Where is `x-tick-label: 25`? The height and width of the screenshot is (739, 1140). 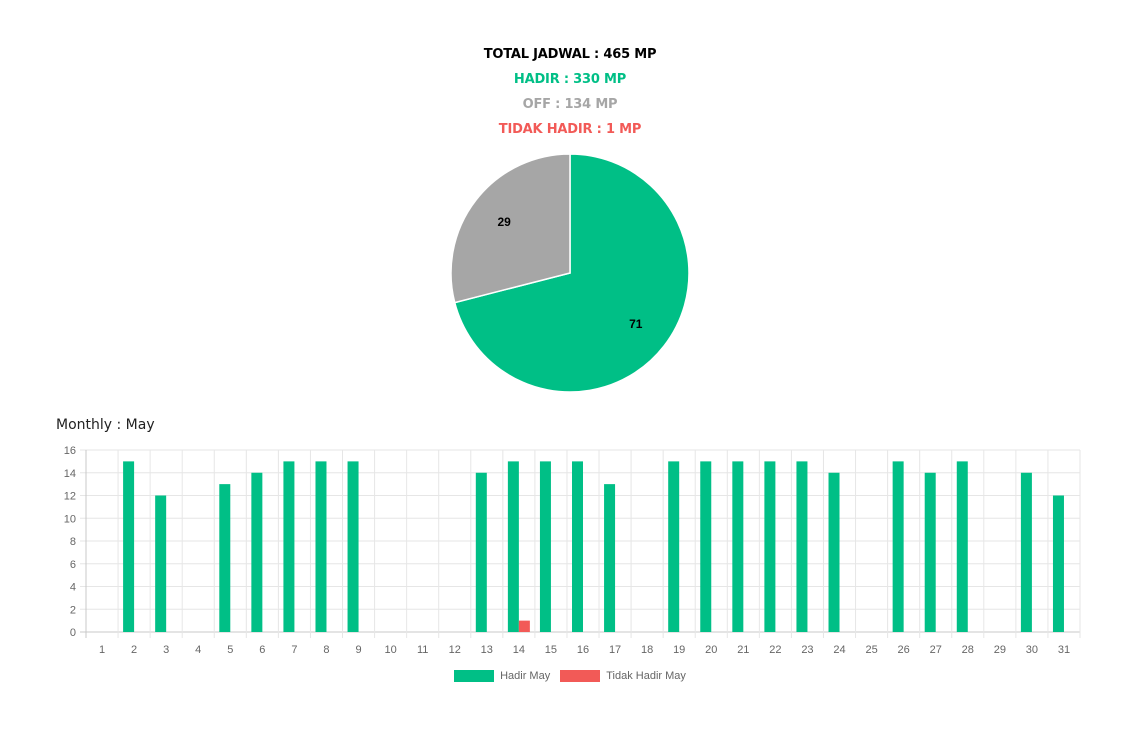
x-tick-label: 25 is located at coordinates (871, 650).